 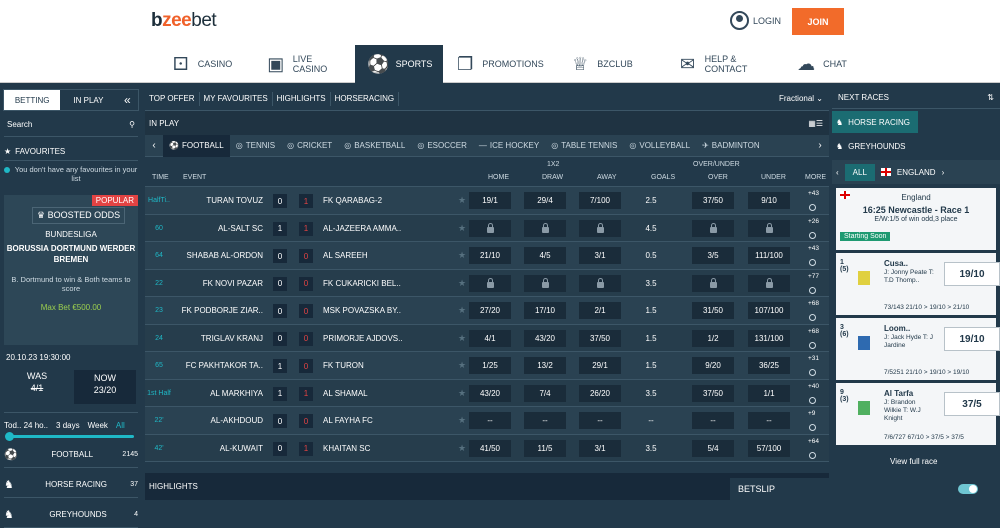 I want to click on sport-tab-esoccer: ◎ ESOCCER, so click(x=442, y=145).